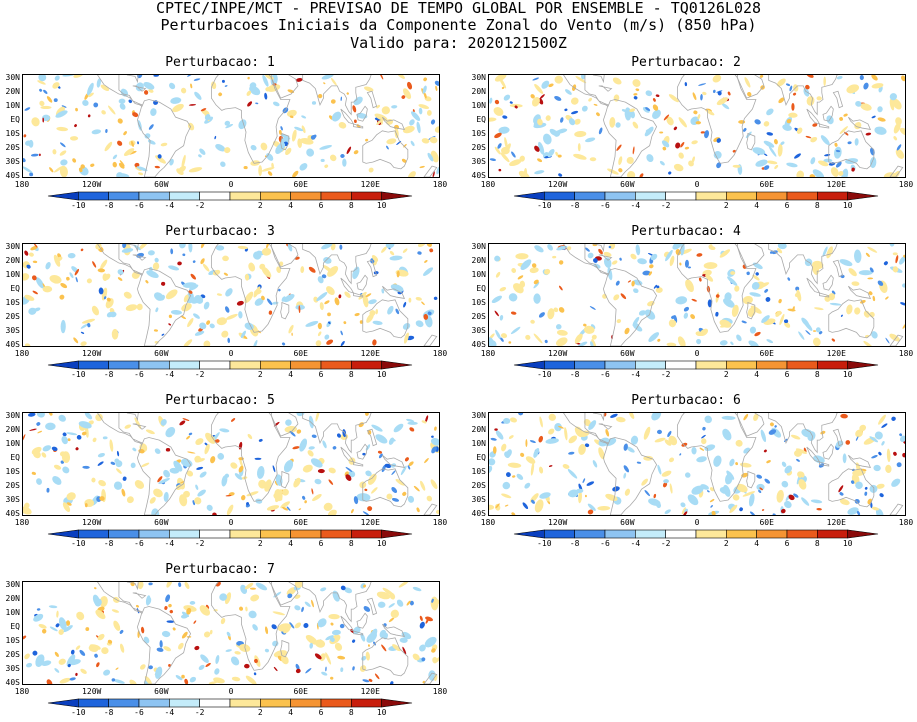 The image size is (917, 722). Describe the element at coordinates (635, 205) in the screenshot. I see `colorbar-label: -4` at that location.